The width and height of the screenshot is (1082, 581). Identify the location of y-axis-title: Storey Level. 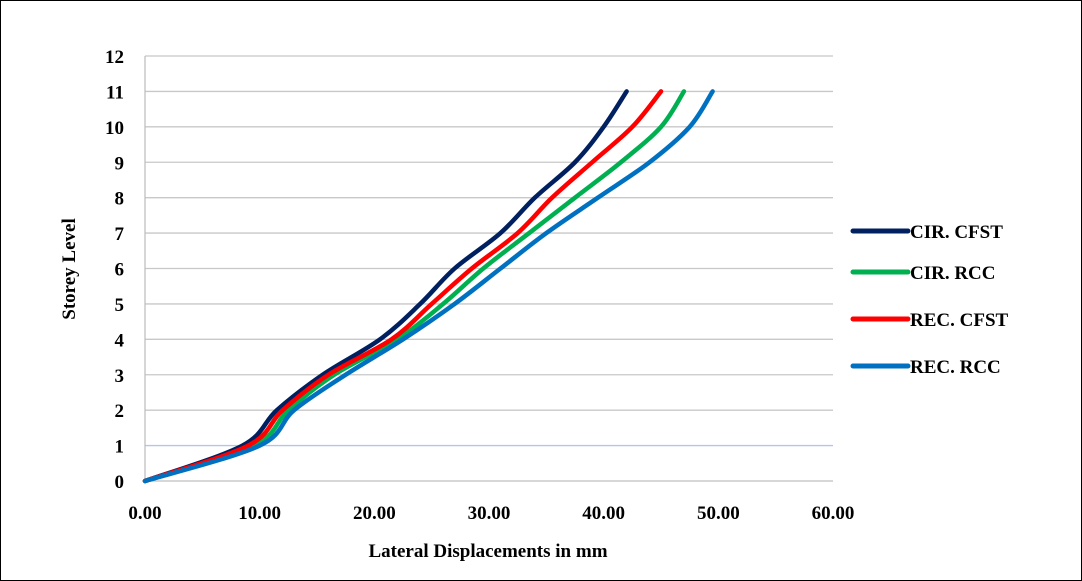
(69, 269).